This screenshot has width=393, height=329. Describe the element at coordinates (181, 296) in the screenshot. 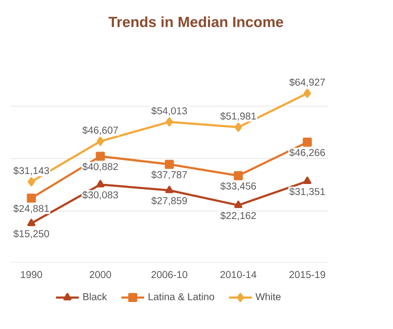

I see `legend-label: Latina & Latino` at that location.